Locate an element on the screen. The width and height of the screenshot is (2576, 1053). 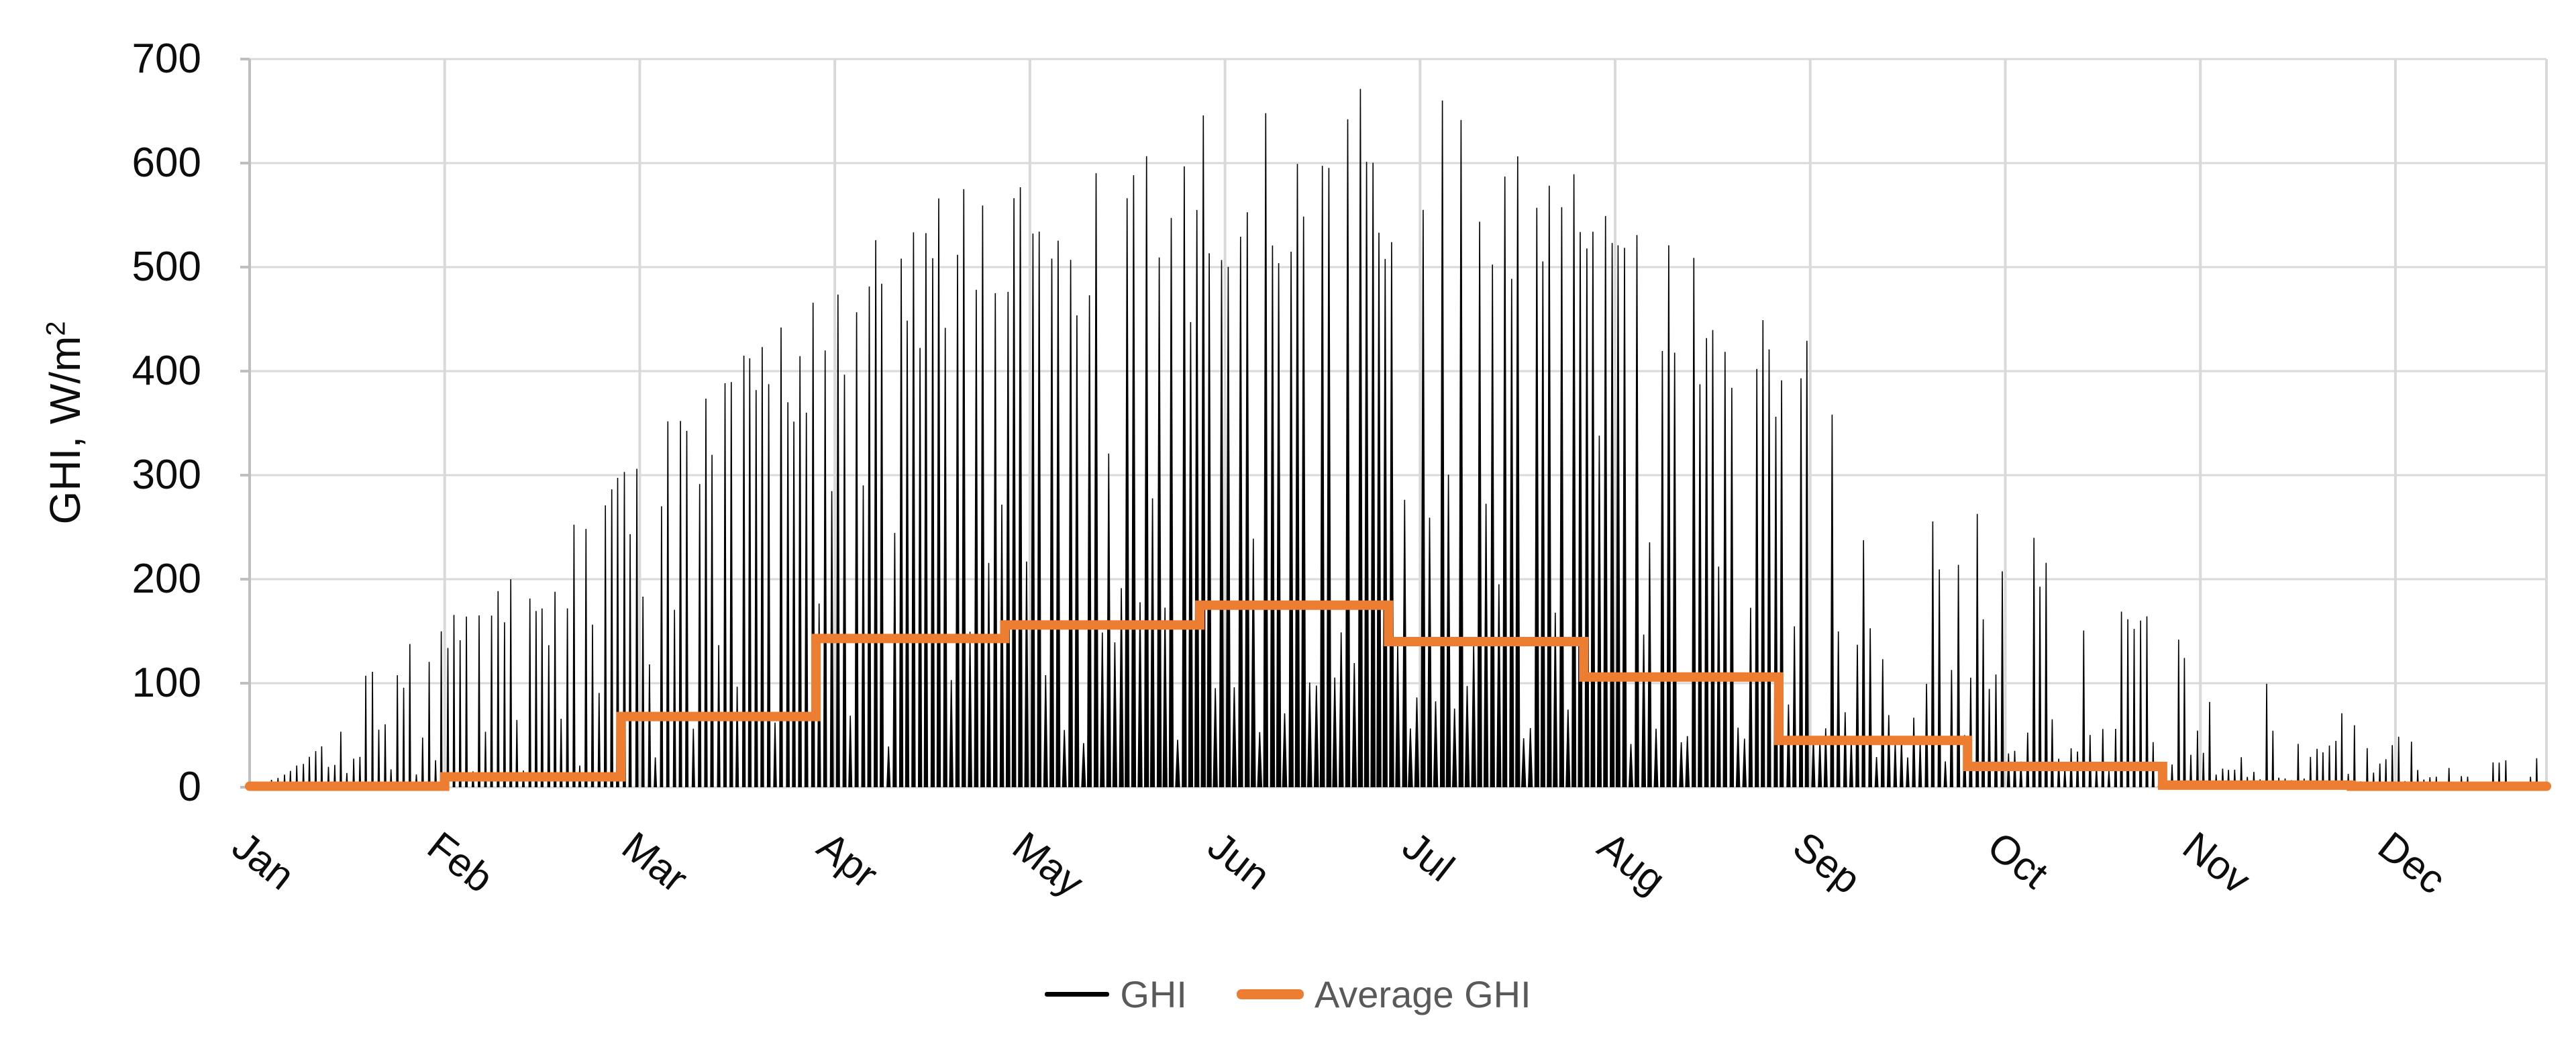
y-tick-label: 0 is located at coordinates (189, 787).